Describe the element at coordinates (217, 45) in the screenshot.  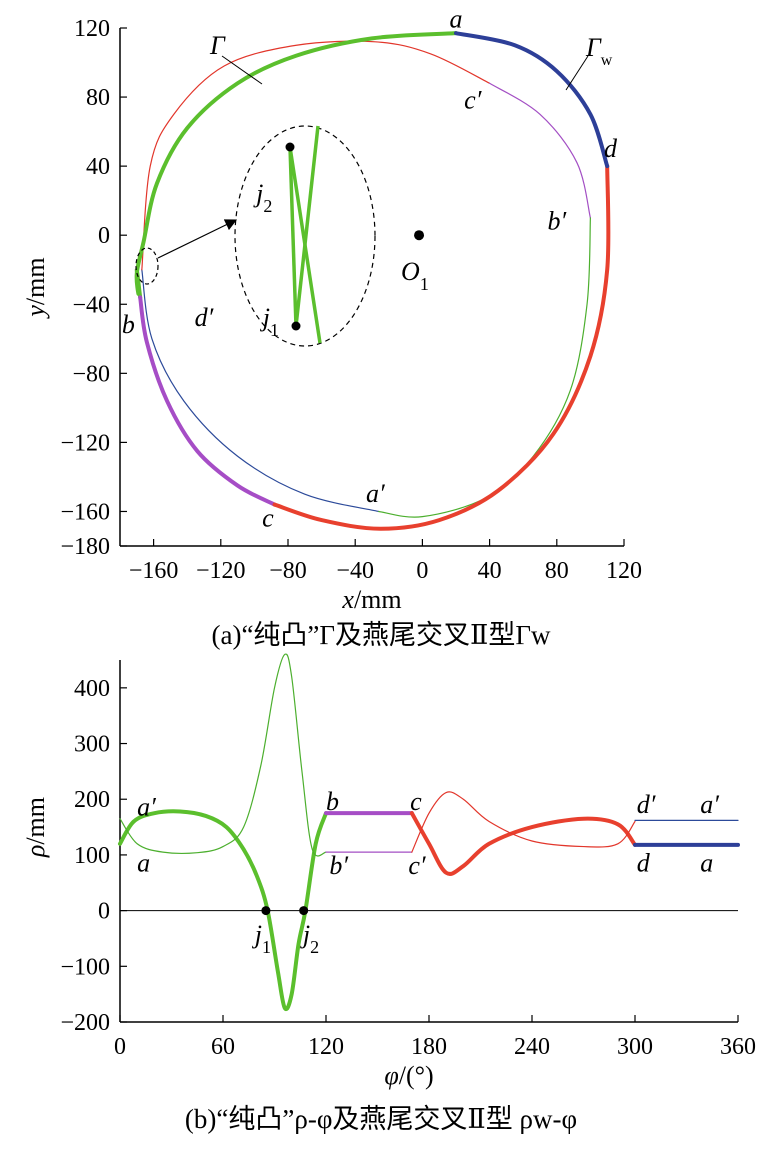
I see `curve-label: Γ` at that location.